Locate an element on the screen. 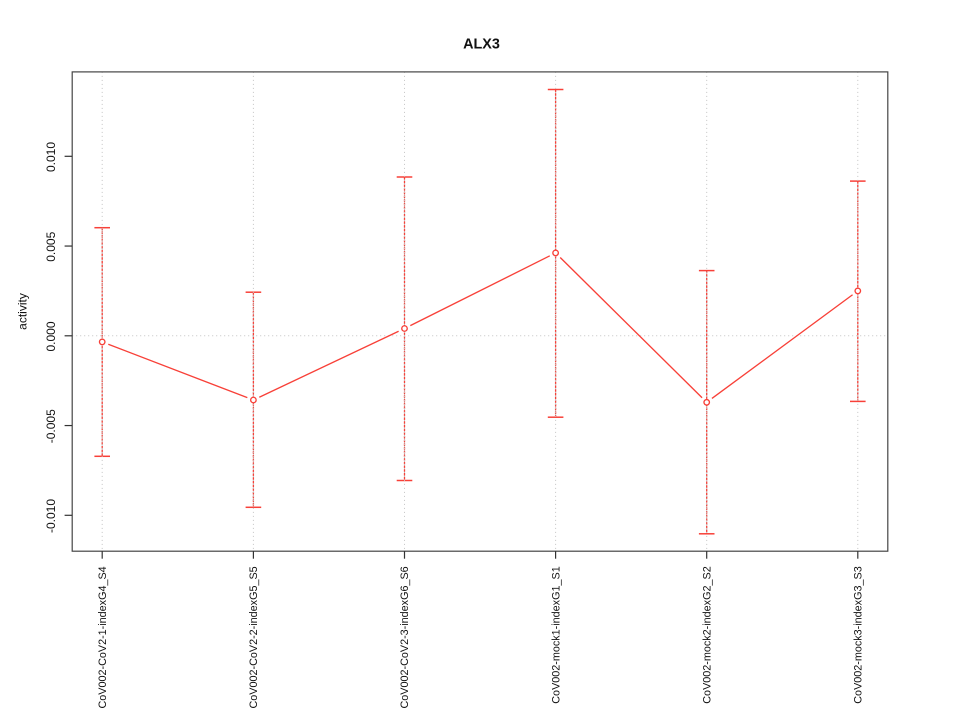 The height and width of the screenshot is (720, 960). svg-text: CoV002-CoV2-1-indexG4_S4 is located at coordinates (103, 637).